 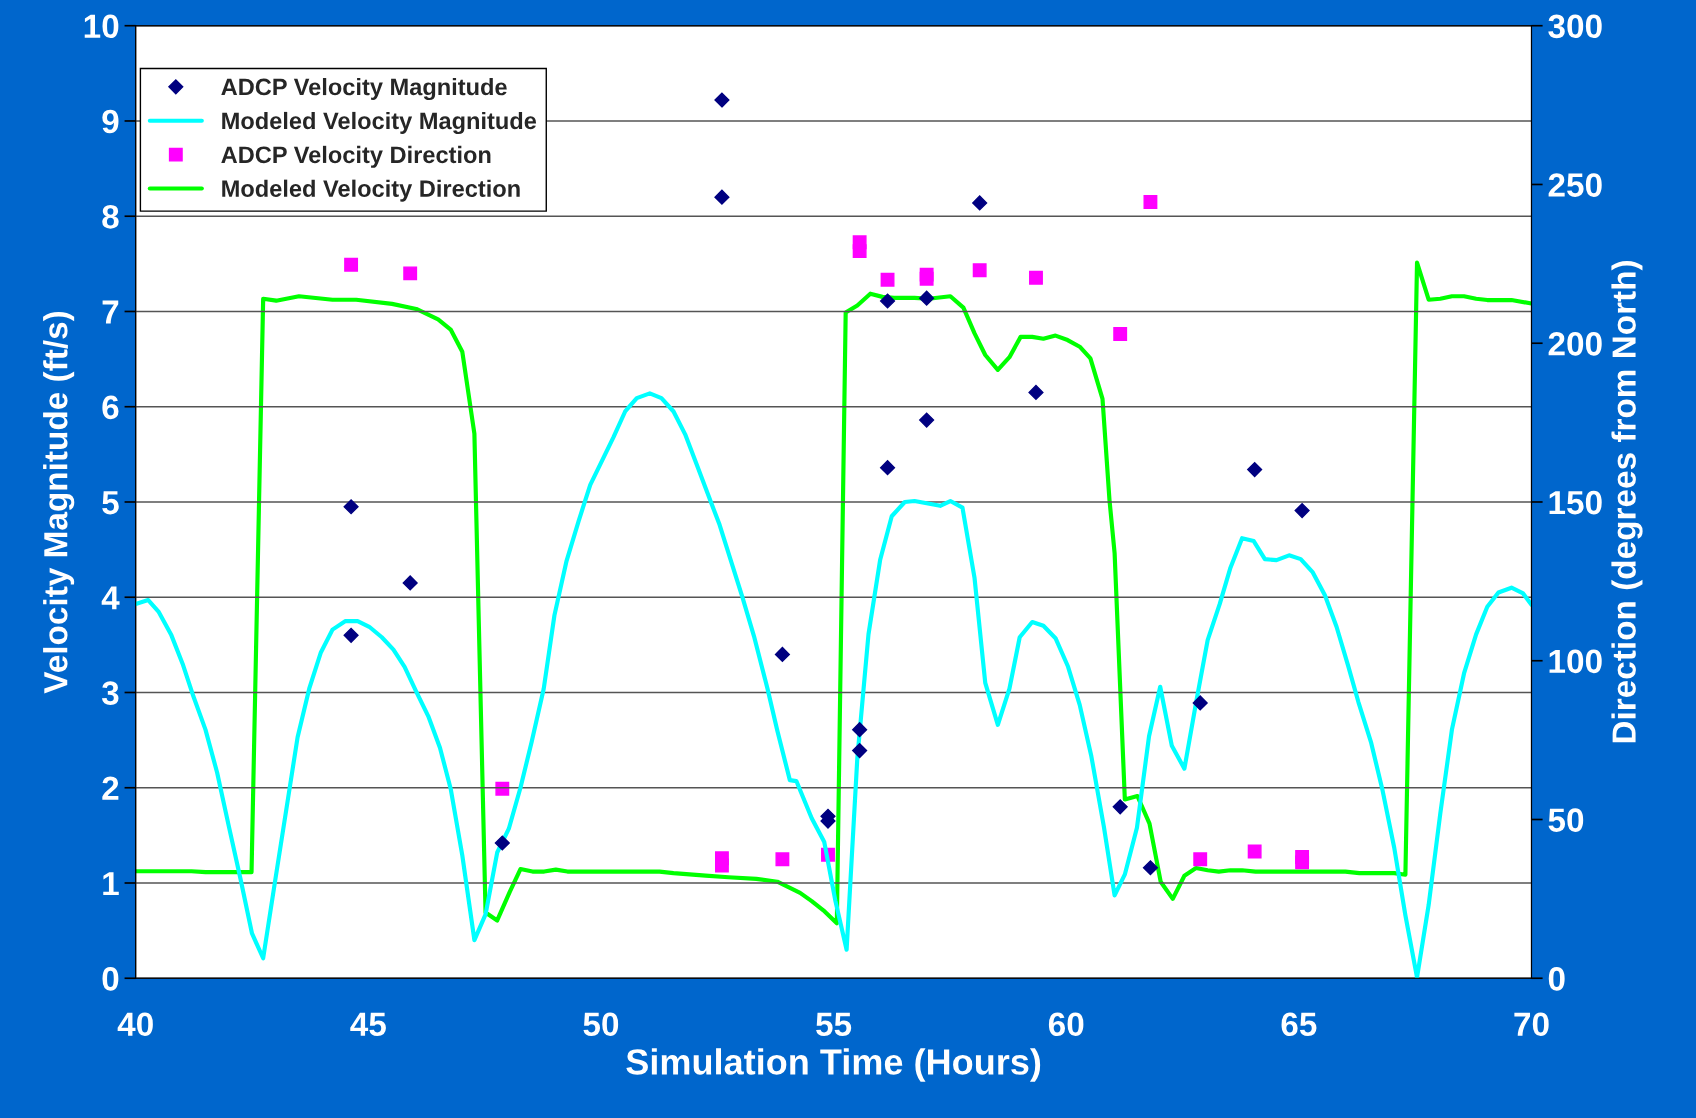 I want to click on y-tick-label: 3, so click(x=110, y=693).